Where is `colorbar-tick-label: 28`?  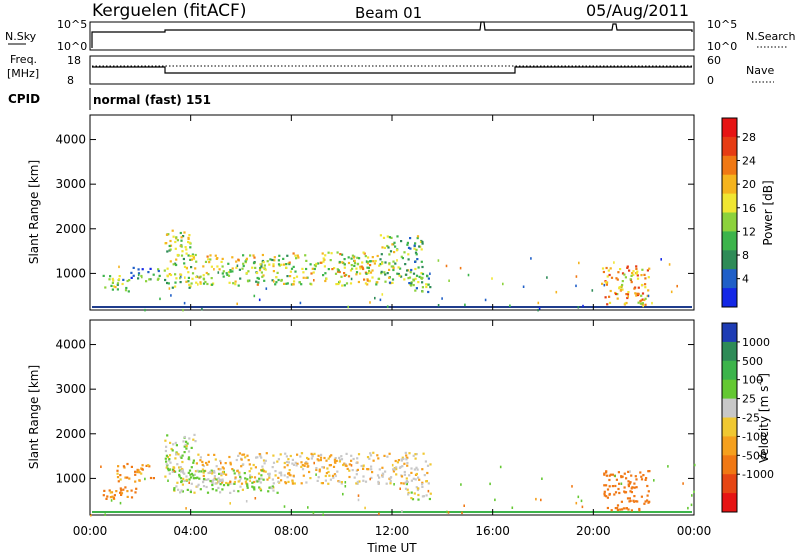
colorbar-tick-label: 28 is located at coordinates (749, 137).